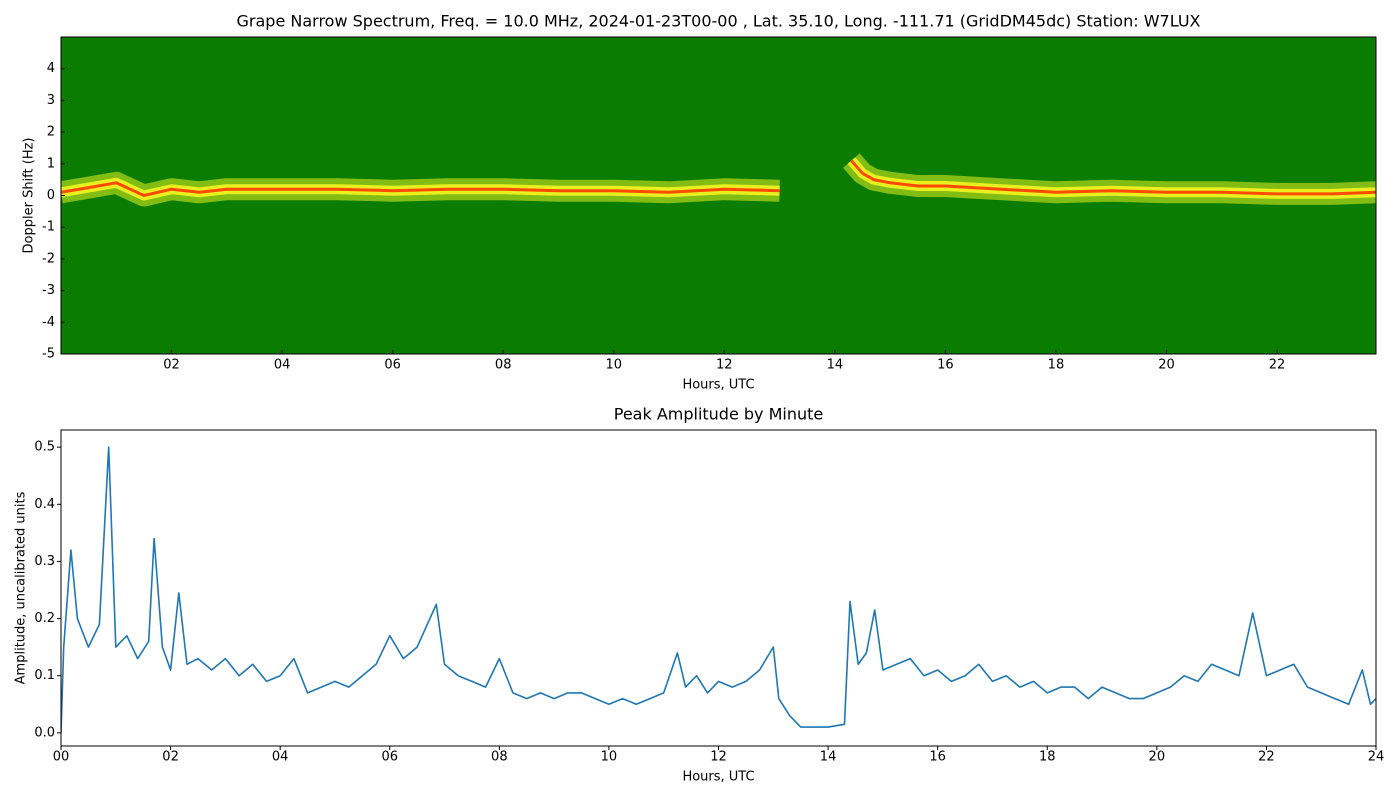 Image resolution: width=1400 pixels, height=800 pixels. I want to click on x-tick-label: 00, so click(61, 757).